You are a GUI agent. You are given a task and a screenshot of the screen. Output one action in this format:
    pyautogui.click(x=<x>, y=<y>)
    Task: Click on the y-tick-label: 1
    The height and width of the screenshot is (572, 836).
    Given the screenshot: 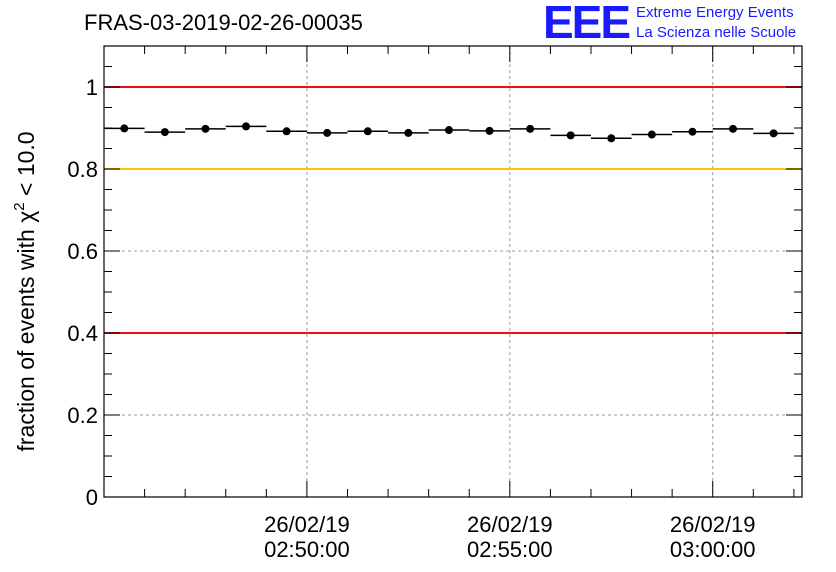 What is the action you would take?
    pyautogui.click(x=92, y=87)
    